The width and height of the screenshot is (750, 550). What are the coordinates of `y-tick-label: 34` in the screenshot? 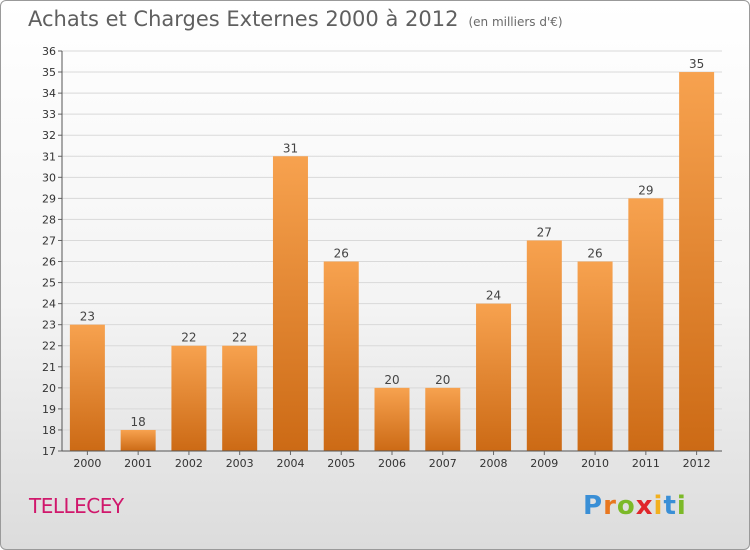 It's located at (49, 93).